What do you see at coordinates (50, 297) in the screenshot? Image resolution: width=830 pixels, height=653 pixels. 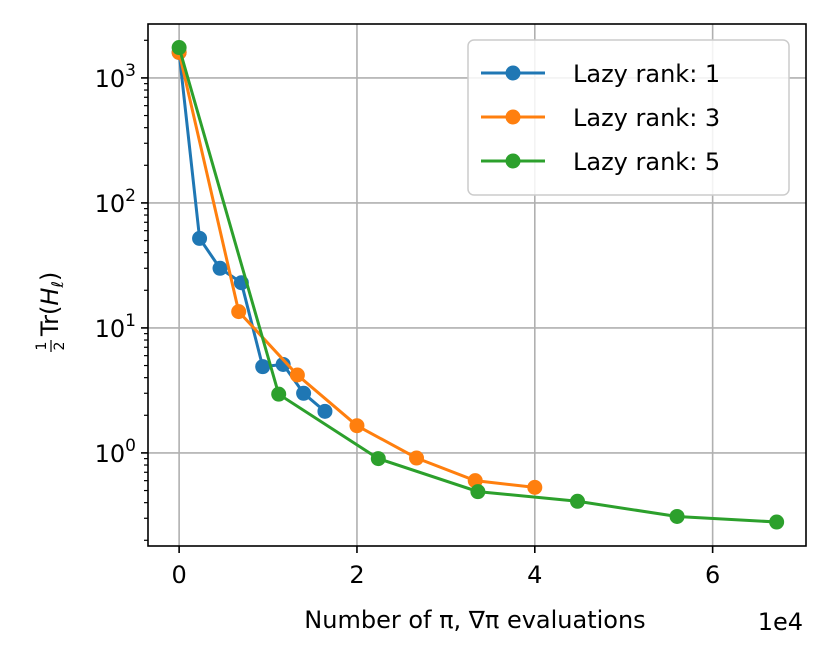 I see `y-label-var: H` at bounding box center [50, 297].